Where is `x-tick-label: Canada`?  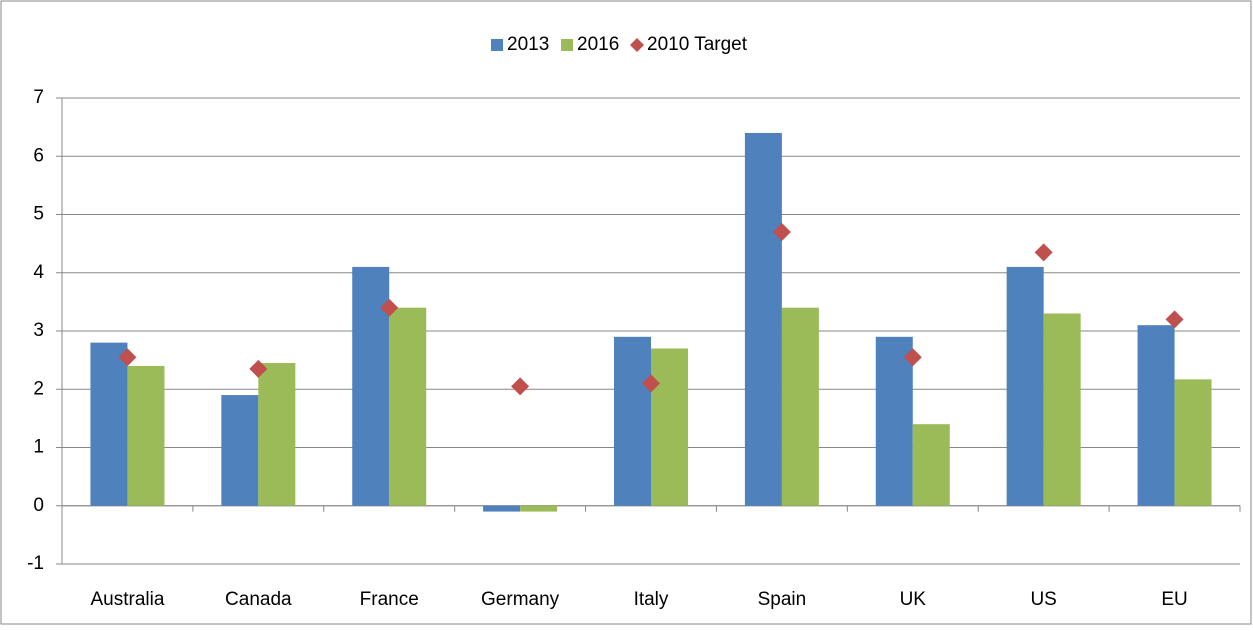 x-tick-label: Canada is located at coordinates (258, 599).